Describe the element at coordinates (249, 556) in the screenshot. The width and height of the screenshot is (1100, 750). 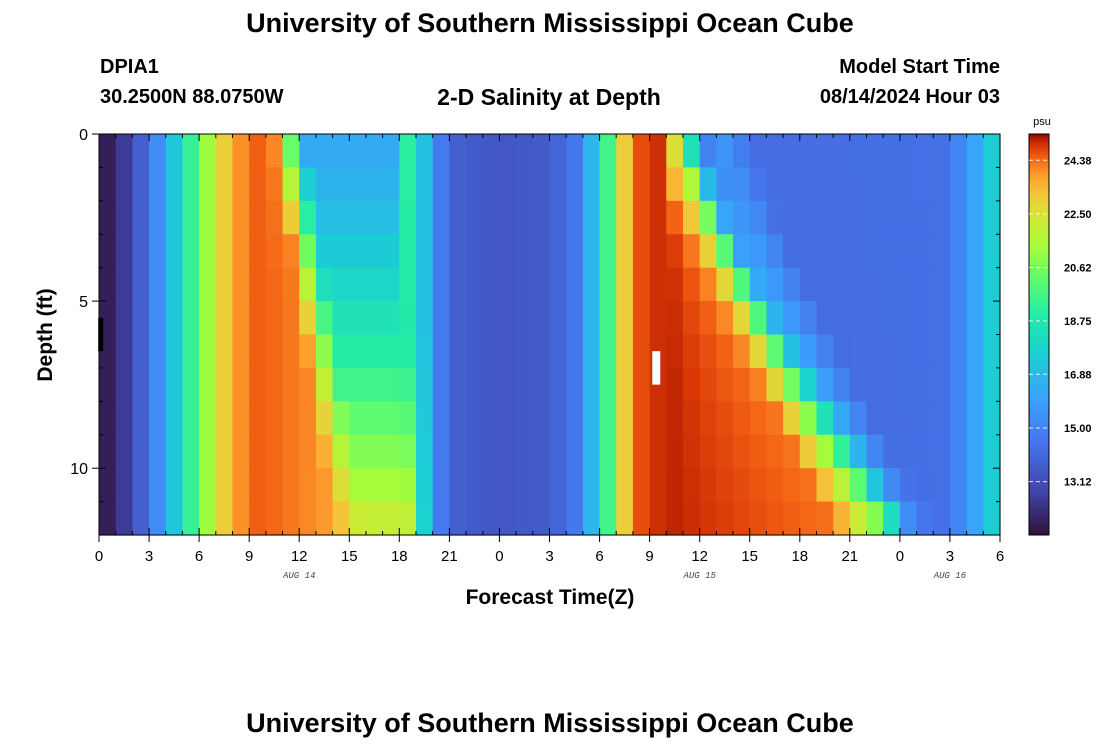
I see `x-tick-label: 9` at that location.